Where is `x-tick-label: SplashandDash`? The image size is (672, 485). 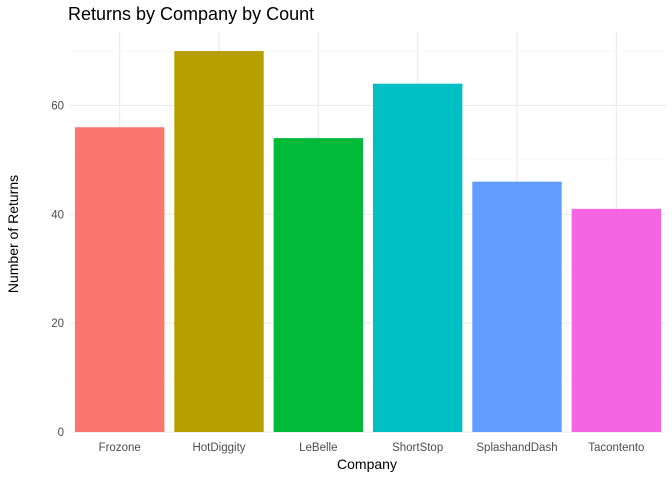 x-tick-label: SplashandDash is located at coordinates (516, 448).